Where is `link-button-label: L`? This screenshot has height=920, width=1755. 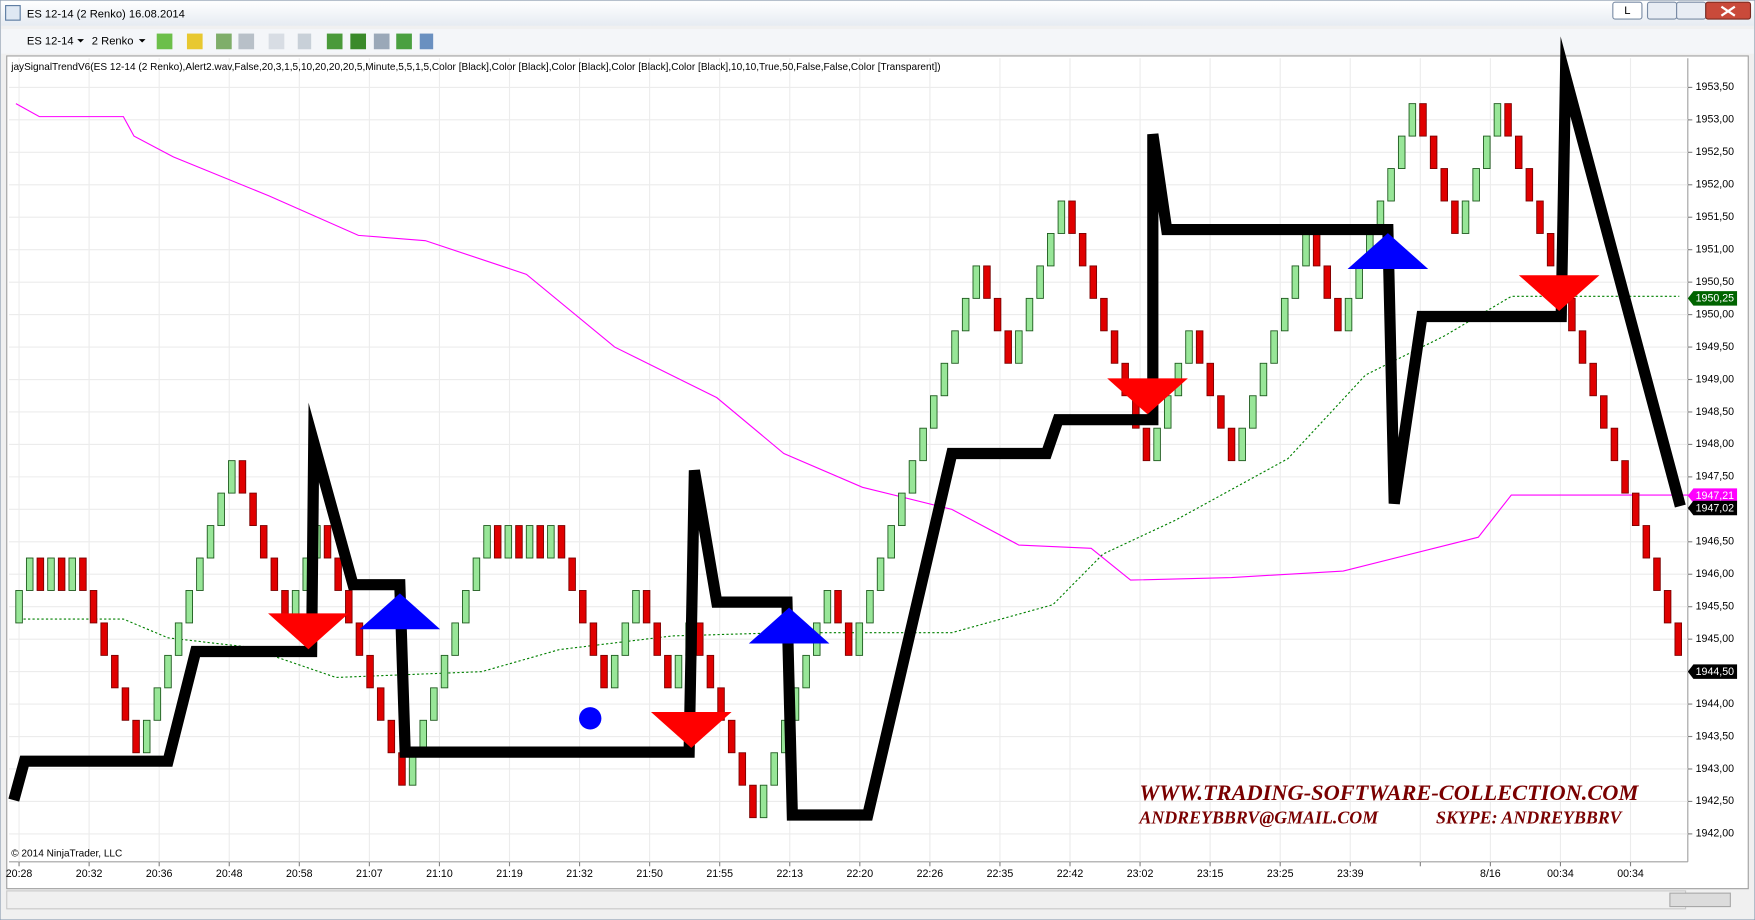
link-button-label: L is located at coordinates (1627, 11).